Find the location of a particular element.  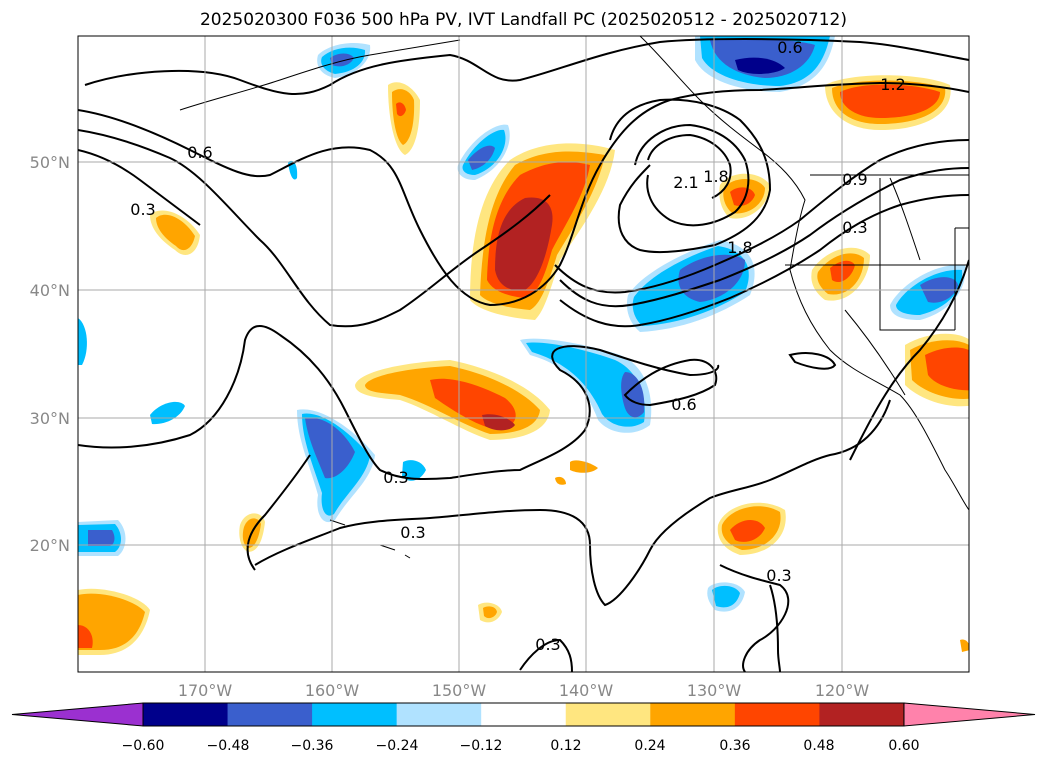

lat-label: 30°N is located at coordinates (50, 418).